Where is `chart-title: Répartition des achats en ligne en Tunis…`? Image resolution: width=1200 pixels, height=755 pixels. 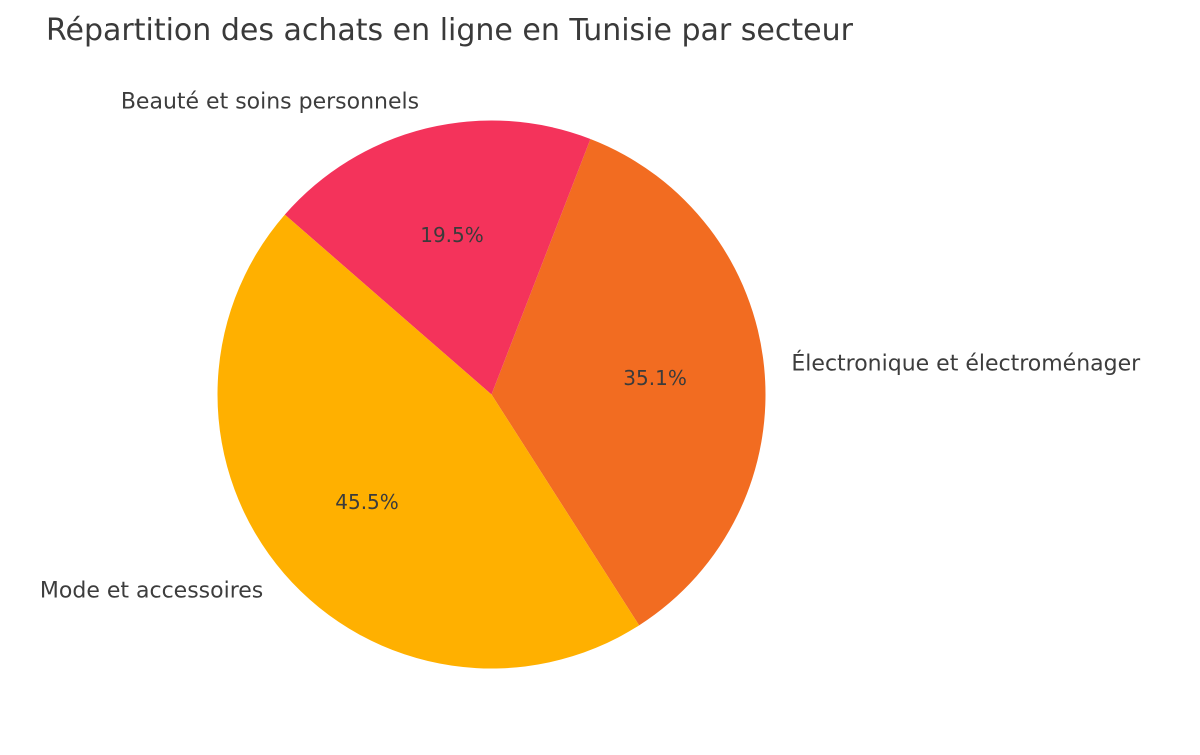
chart-title: Répartition des achats en ligne en Tunis… is located at coordinates (449, 30).